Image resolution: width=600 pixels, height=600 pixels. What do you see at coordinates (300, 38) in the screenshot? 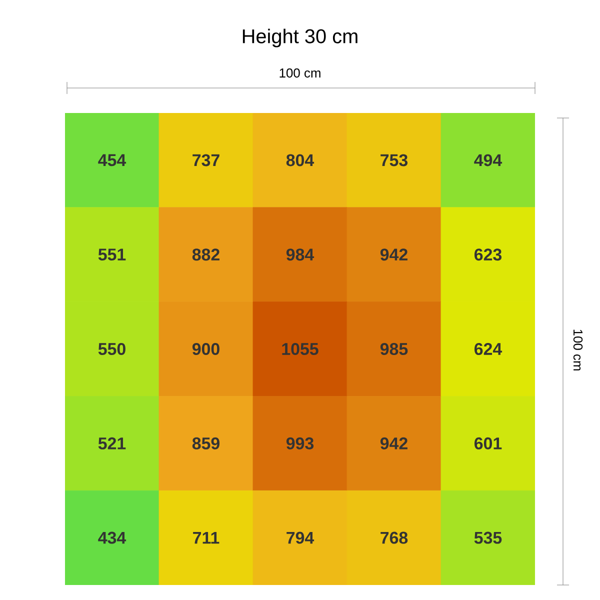
I see `chart-title: Height 30 cm` at bounding box center [300, 38].